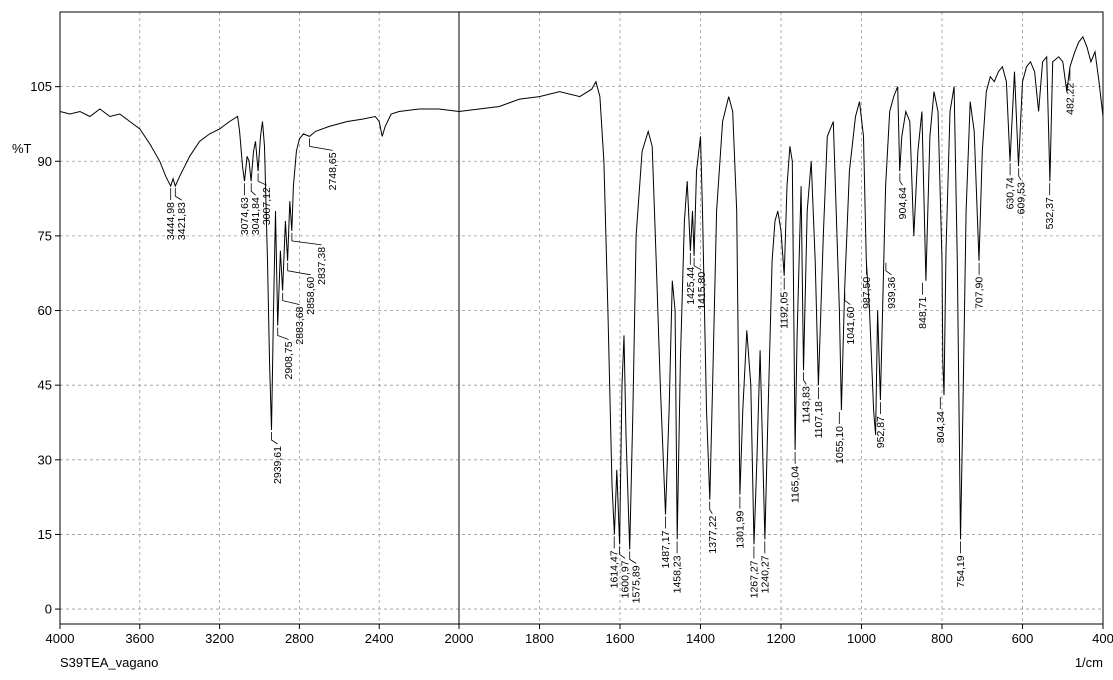 The image size is (1113, 680). Describe the element at coordinates (48, 609) in the screenshot. I see `y-tick-label: 0` at that location.